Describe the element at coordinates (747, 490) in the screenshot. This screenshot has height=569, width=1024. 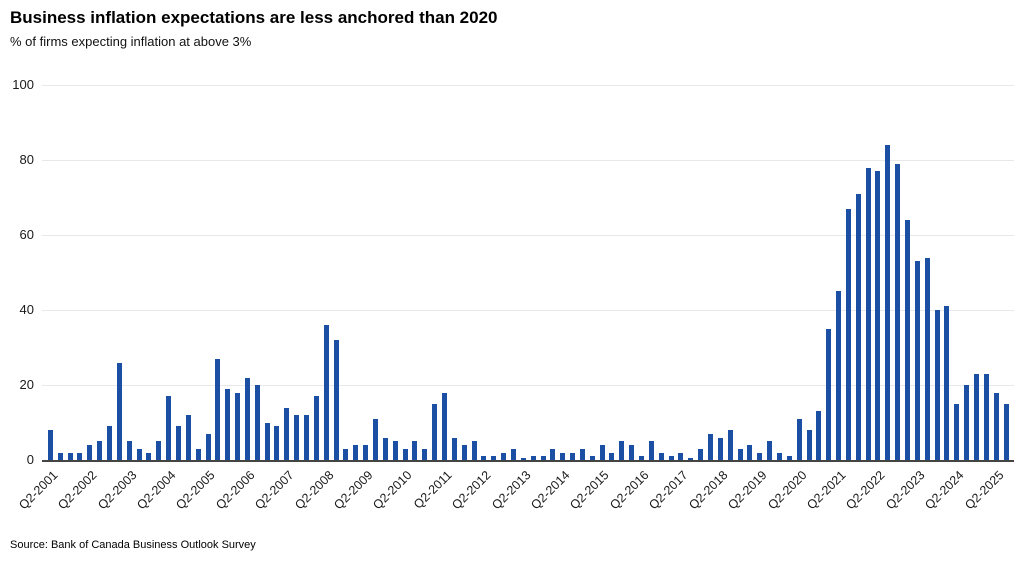
I see `x-tick-label: Q2-2019` at that location.